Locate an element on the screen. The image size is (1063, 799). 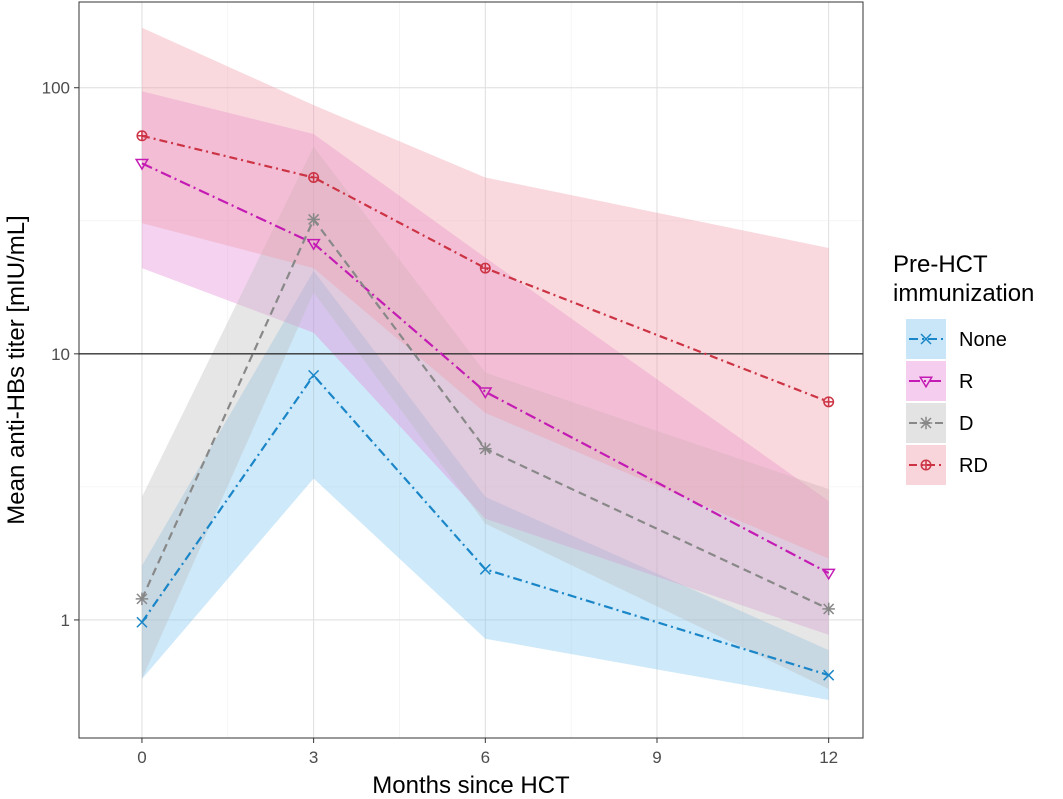
x-axis-label: Months since HCT is located at coordinates (471, 785).